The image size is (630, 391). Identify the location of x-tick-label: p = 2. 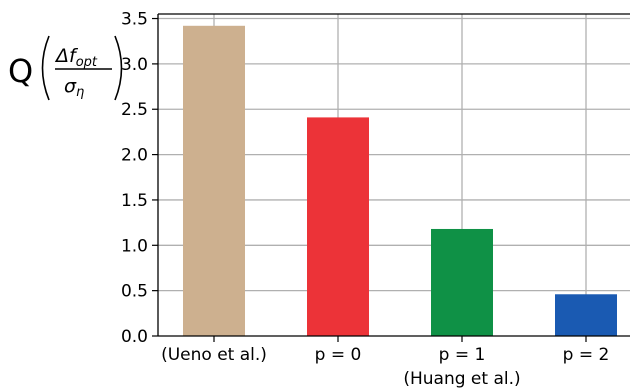
(586, 355).